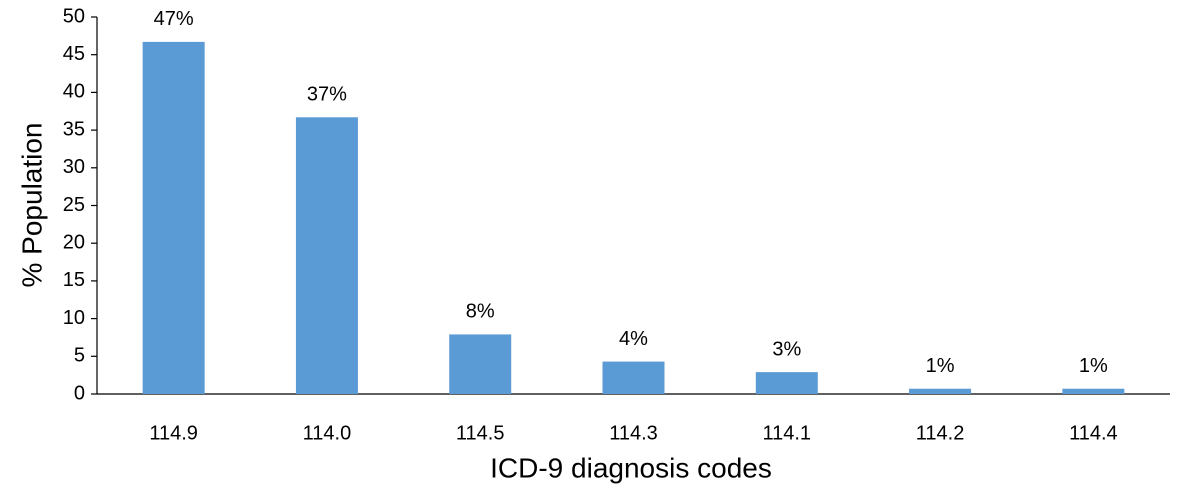  Describe the element at coordinates (31, 204) in the screenshot. I see `y-axis-title: % Population` at that location.